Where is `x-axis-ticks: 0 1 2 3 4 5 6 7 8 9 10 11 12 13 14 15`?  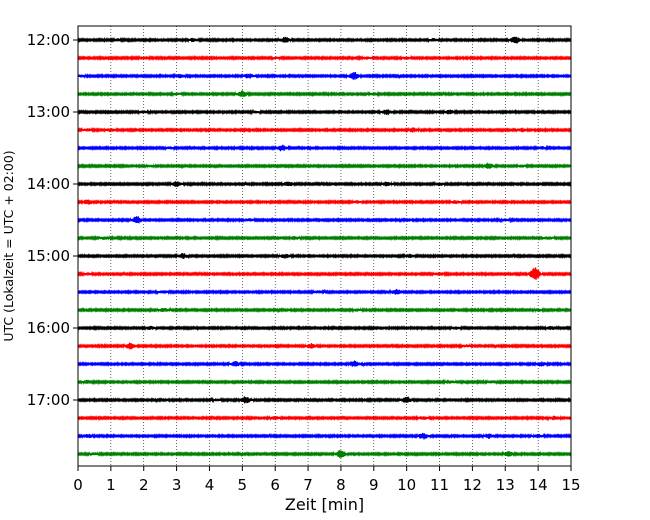
x-axis-ticks: 0 1 2 3 4 5 6 7 8 9 10 11 12 13 14 15 is located at coordinates (327, 480).